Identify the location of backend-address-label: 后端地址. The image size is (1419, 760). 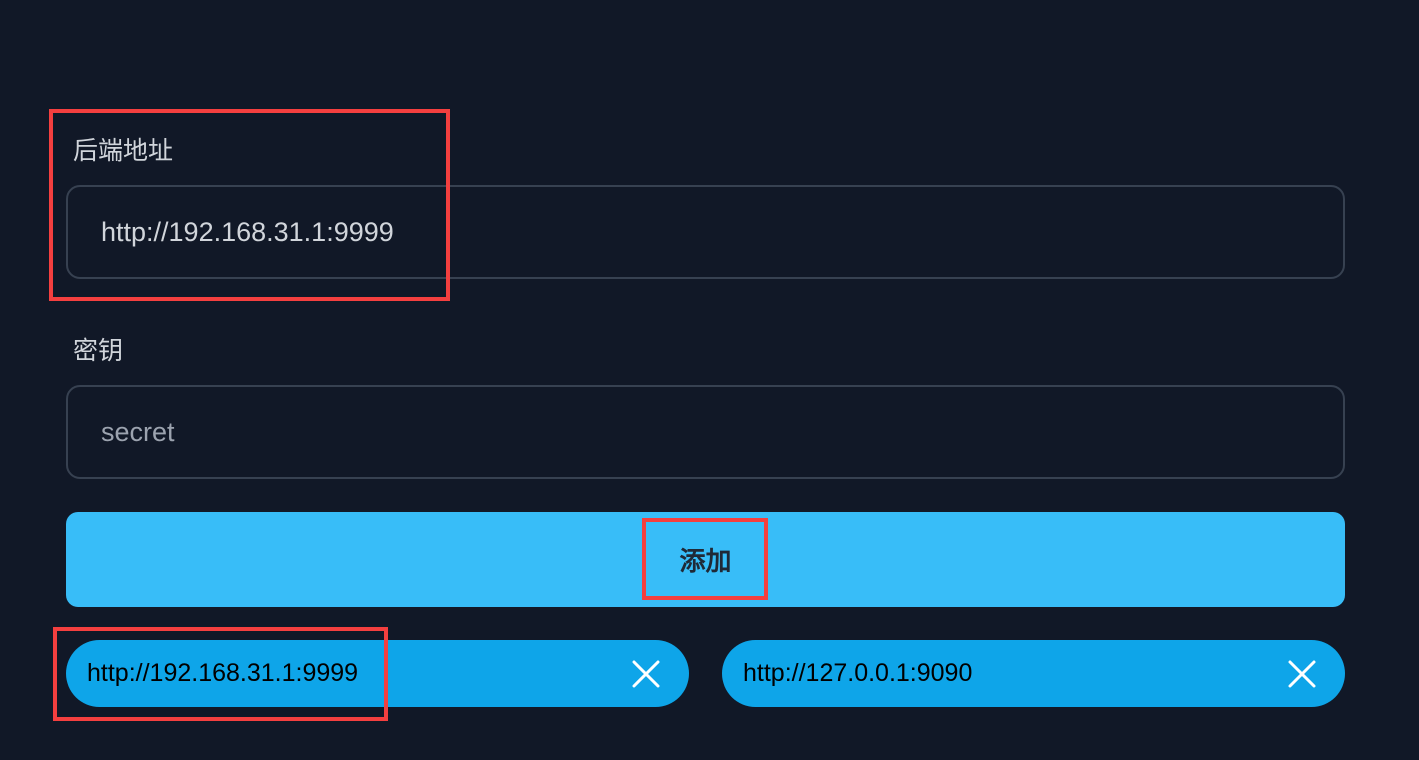
(123, 150).